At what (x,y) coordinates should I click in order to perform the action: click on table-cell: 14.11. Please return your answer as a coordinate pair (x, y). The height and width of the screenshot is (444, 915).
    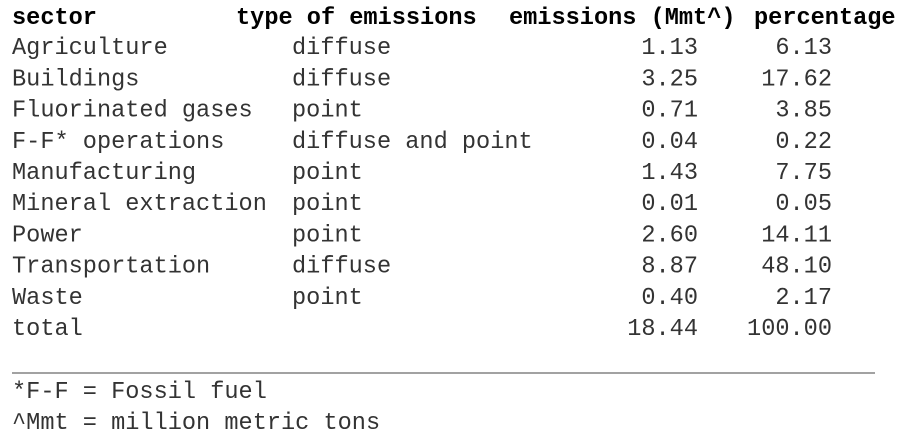
    Looking at the image, I should click on (796, 235).